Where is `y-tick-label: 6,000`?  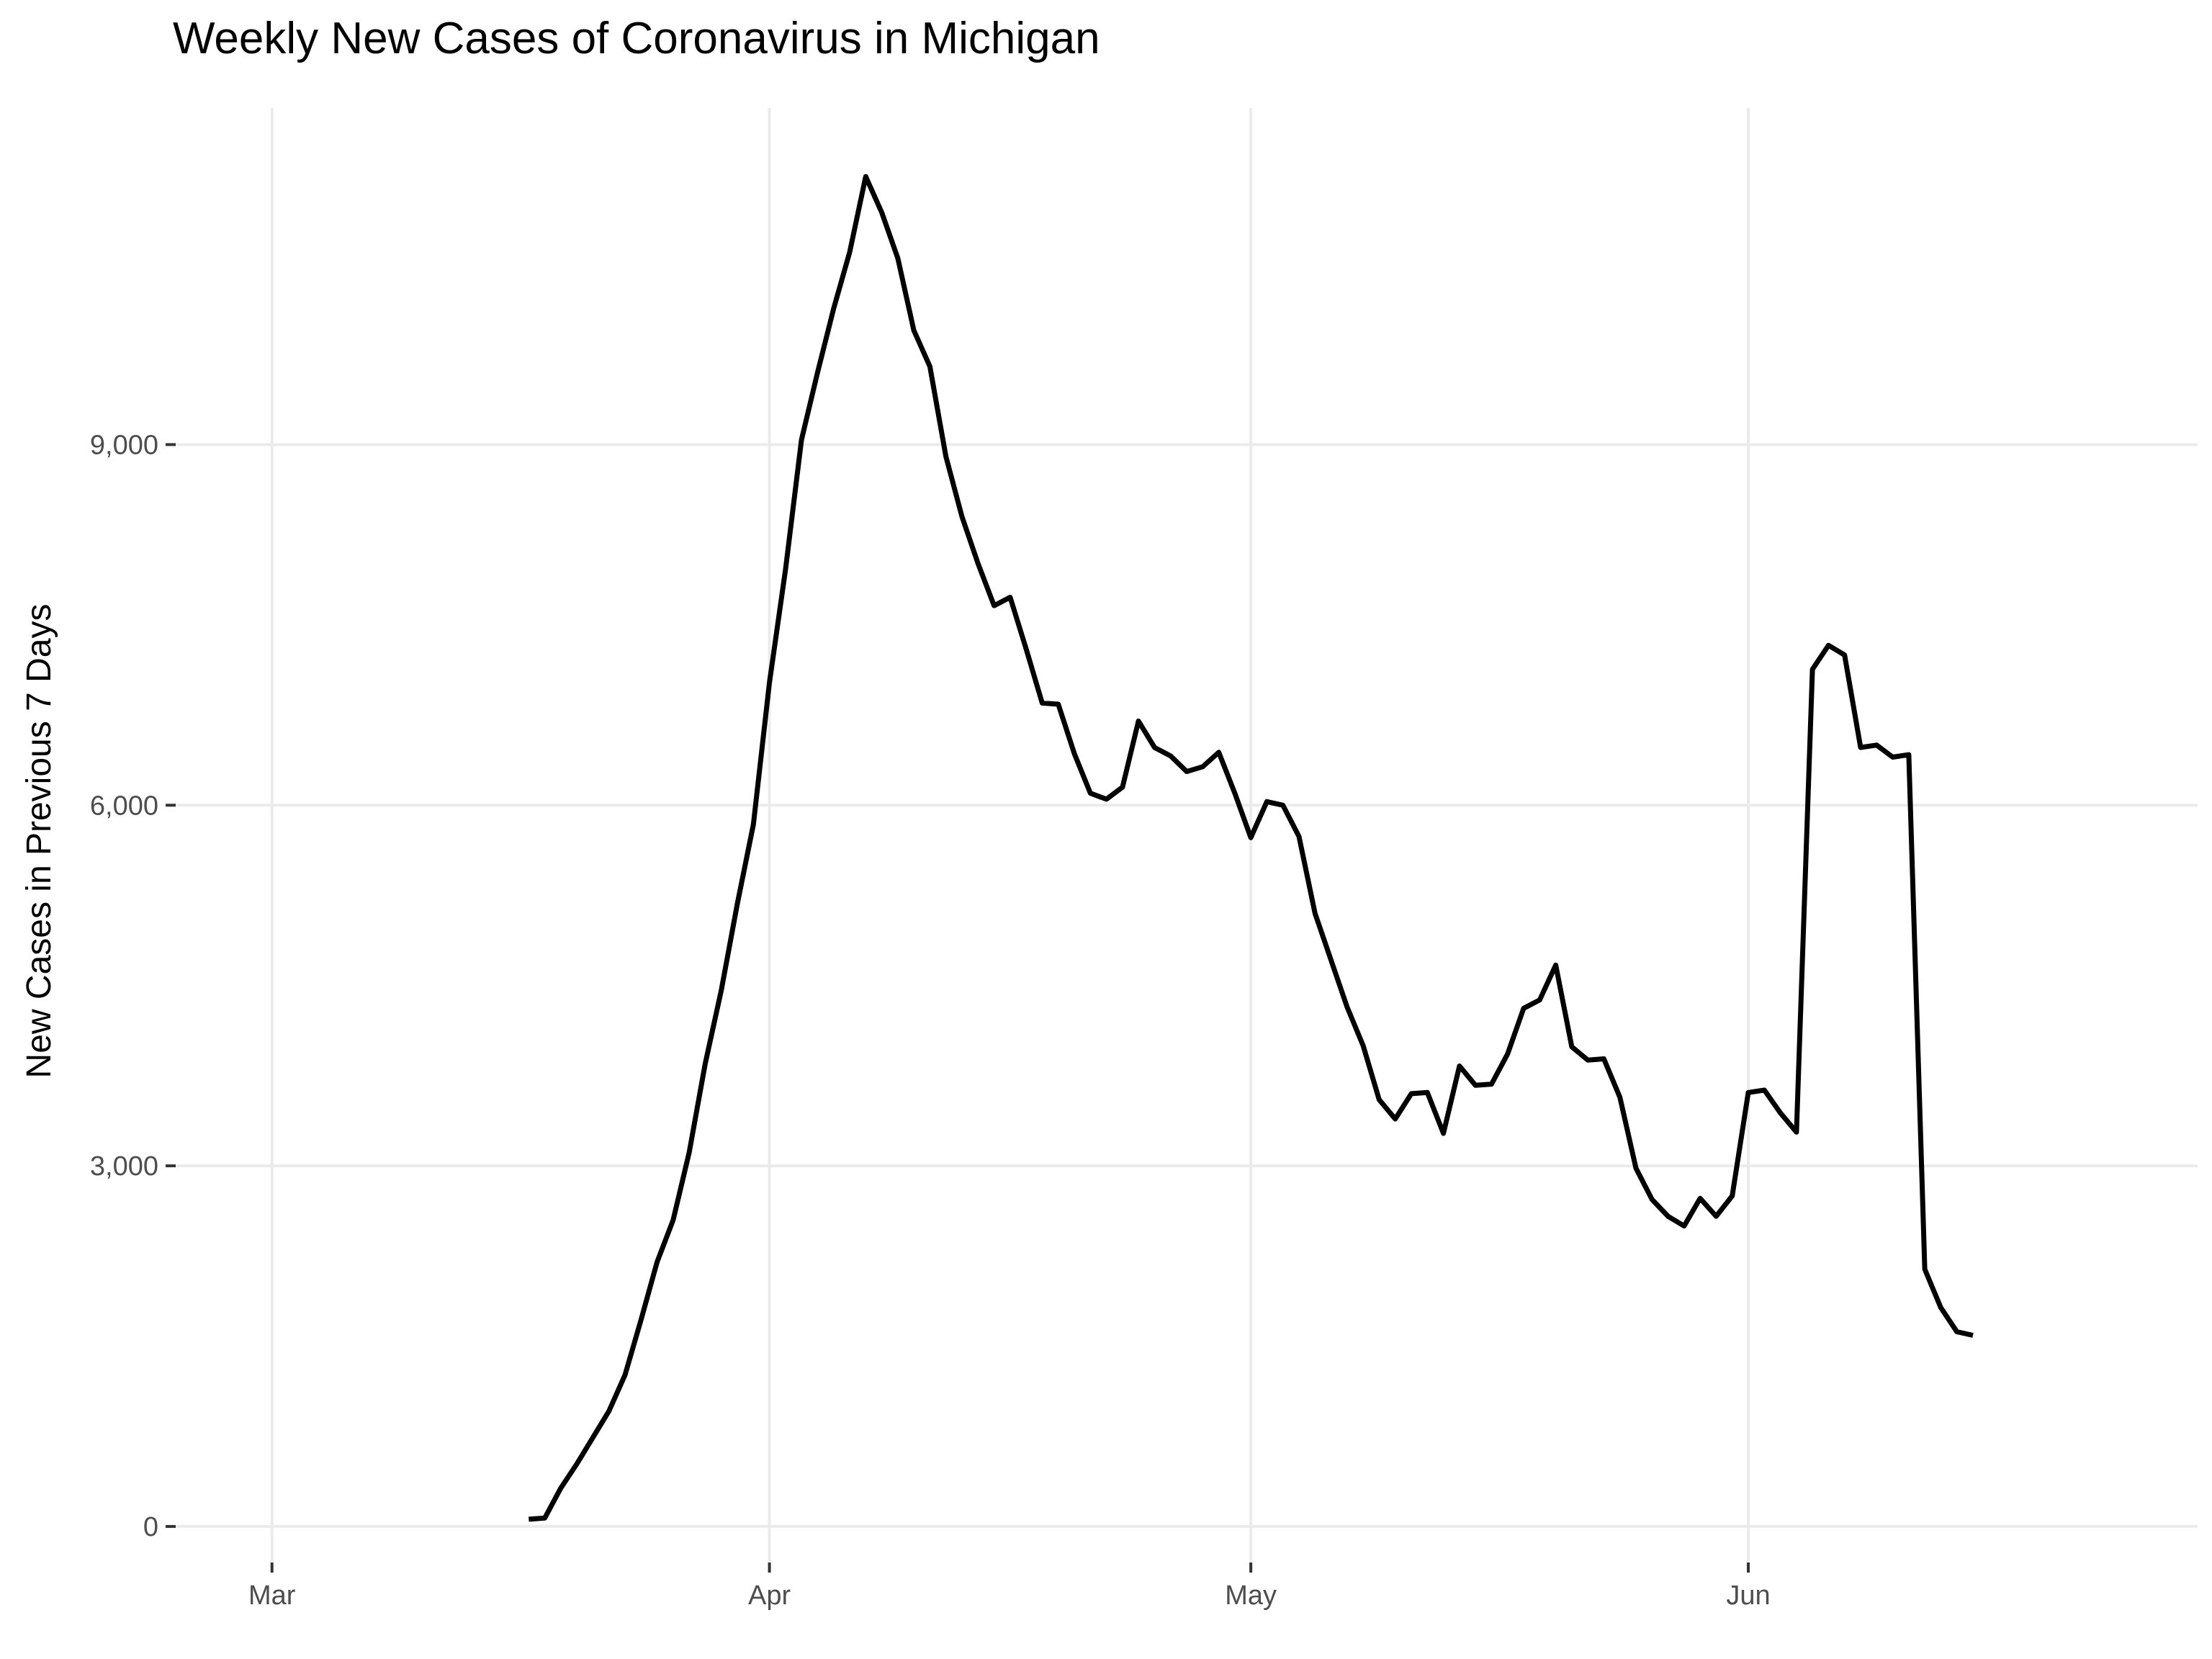
y-tick-label: 6,000 is located at coordinates (124, 806).